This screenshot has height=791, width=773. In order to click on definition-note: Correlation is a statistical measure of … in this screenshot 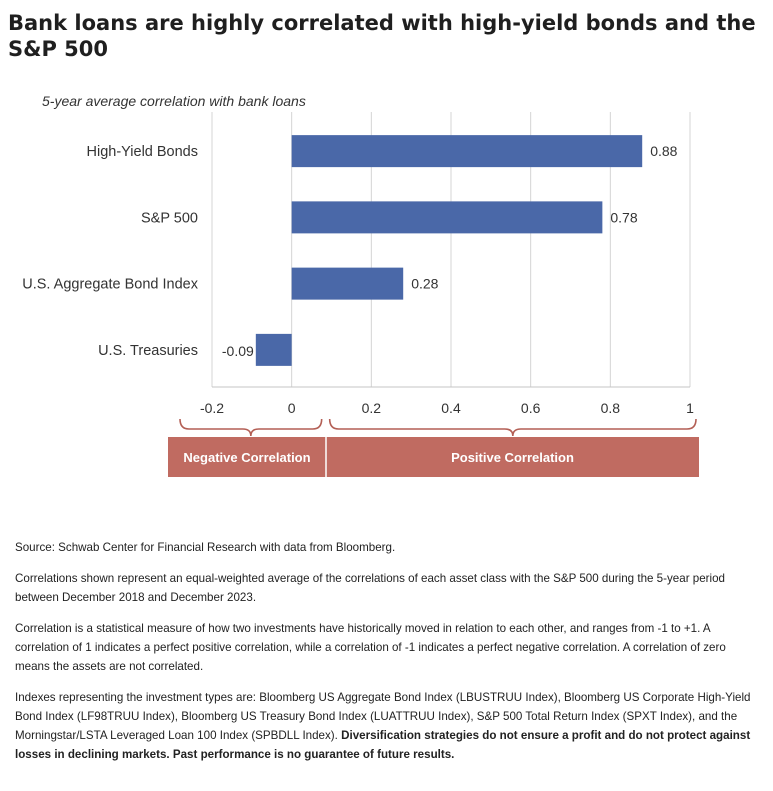, I will do `click(370, 647)`.